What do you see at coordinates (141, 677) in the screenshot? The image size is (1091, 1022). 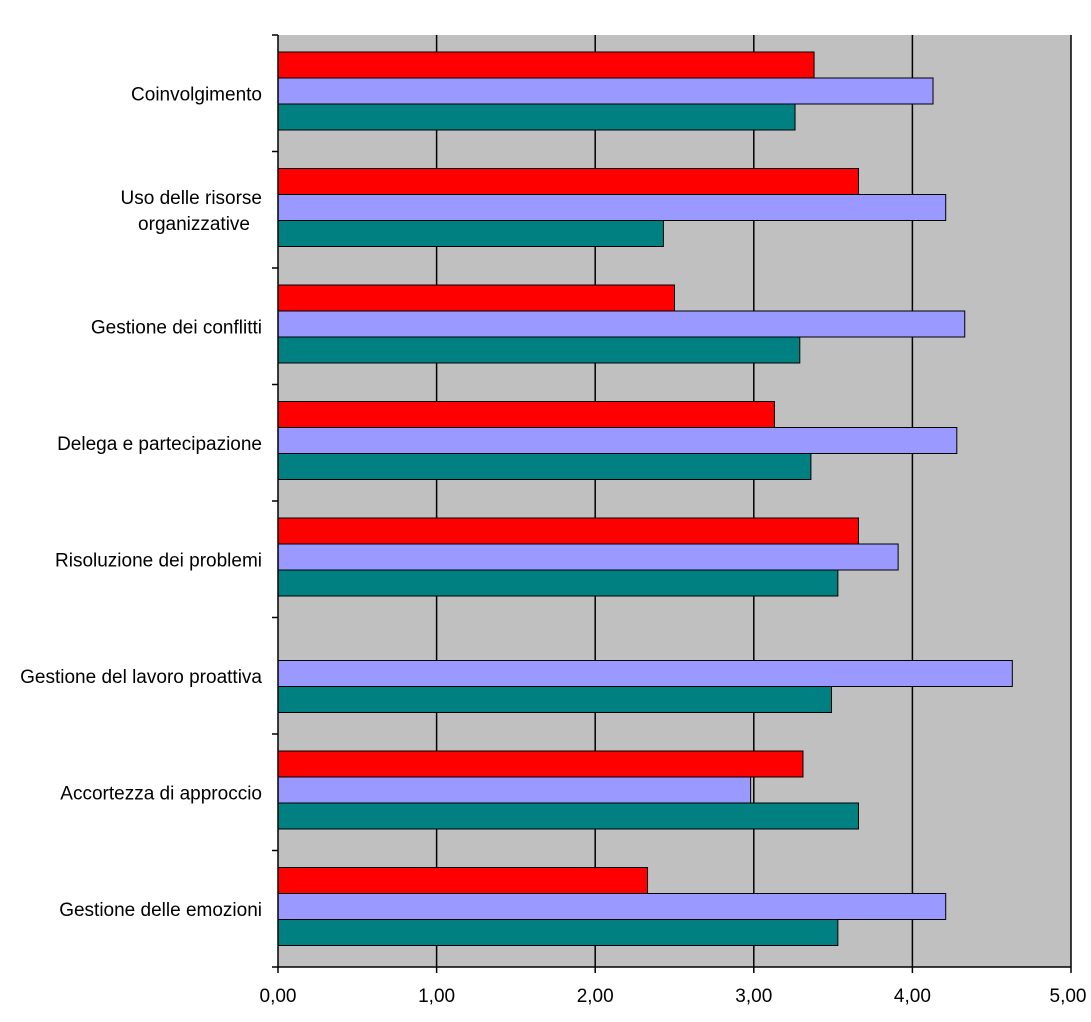 I see `category-label: Gestione del lavoro proattiva` at bounding box center [141, 677].